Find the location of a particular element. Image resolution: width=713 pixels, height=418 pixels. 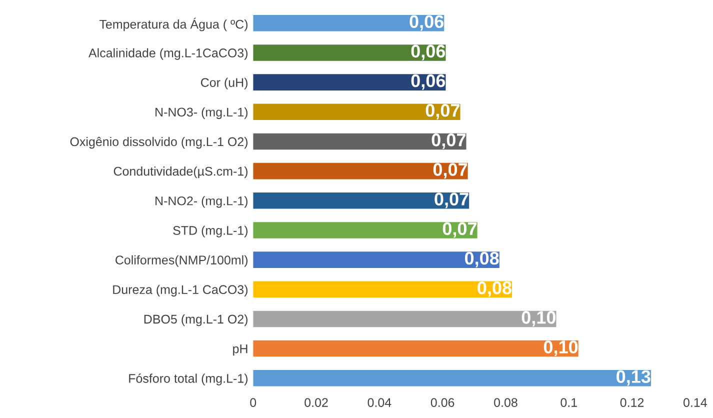

x-tick-label: 0.14 is located at coordinates (695, 402).